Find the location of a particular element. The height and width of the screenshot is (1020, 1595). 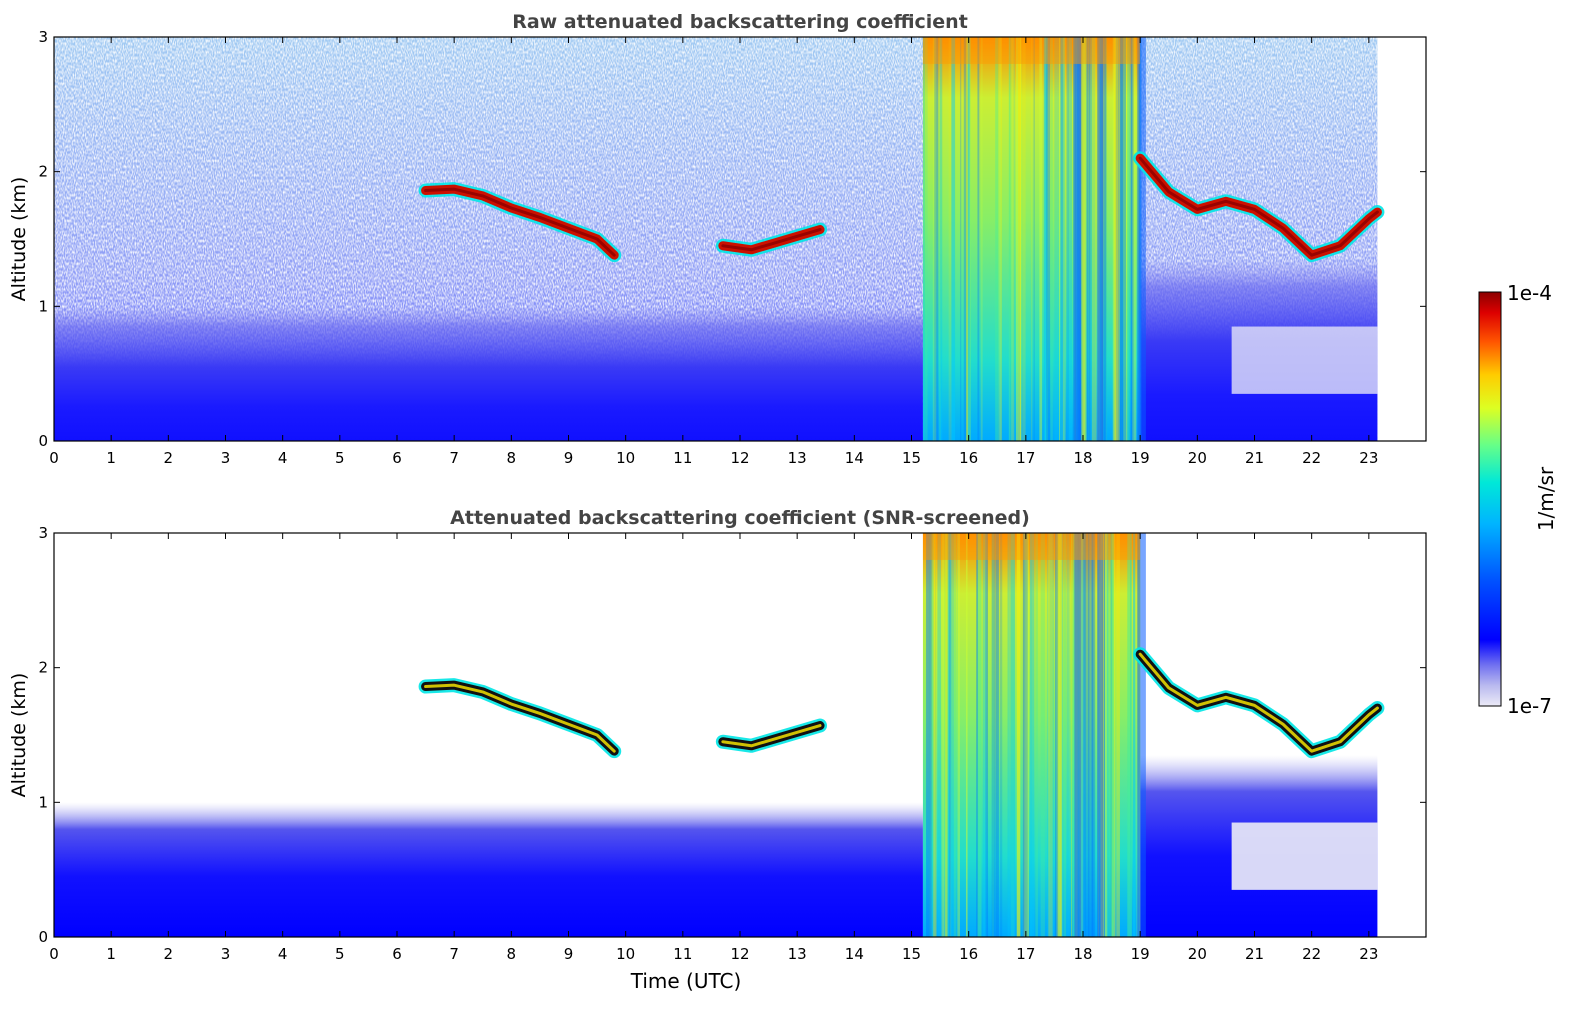

colorbar-unit-label: 1/m/sr is located at coordinates (1546, 498).